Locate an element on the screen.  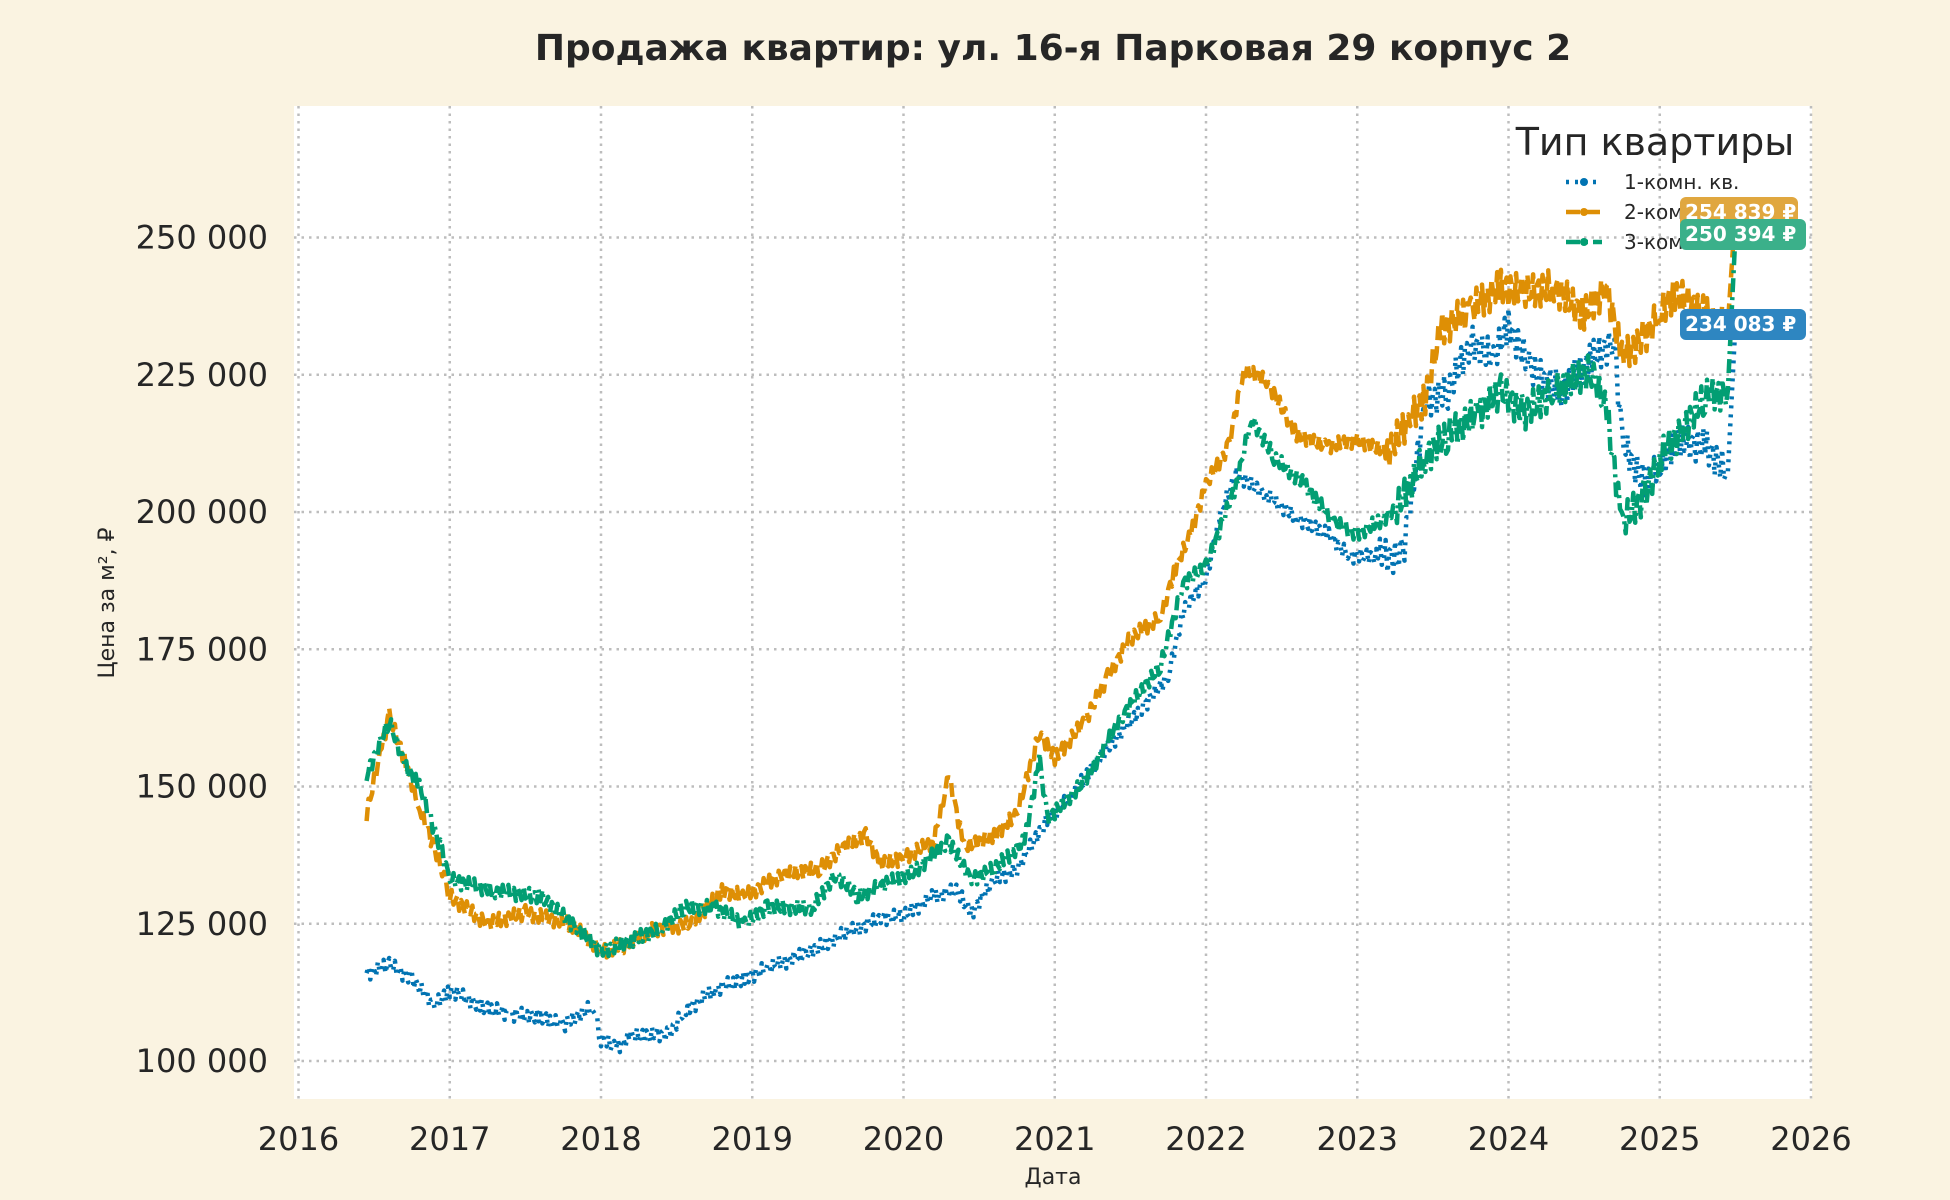
x-tick-label: 2024 is located at coordinates (1508, 1139).